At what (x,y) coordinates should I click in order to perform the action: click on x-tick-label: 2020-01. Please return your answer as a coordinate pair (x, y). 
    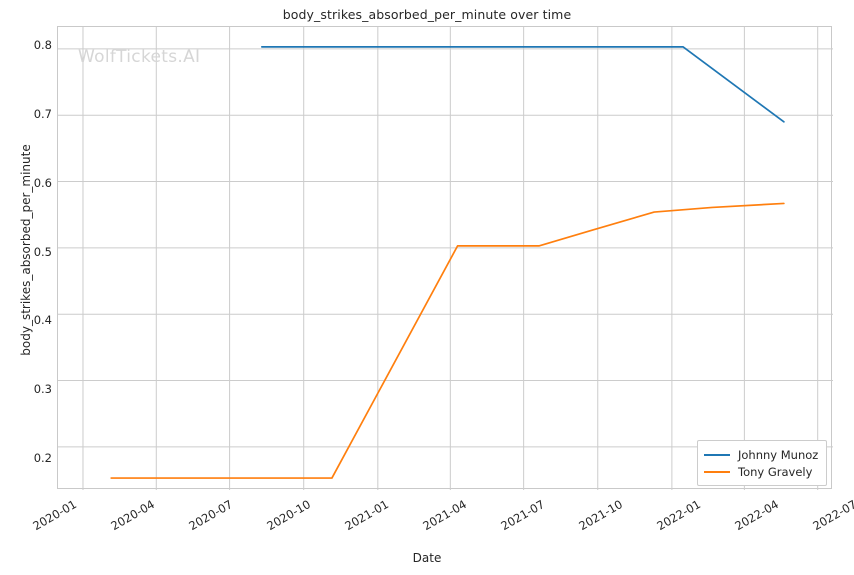
    Looking at the image, I should click on (54, 515).